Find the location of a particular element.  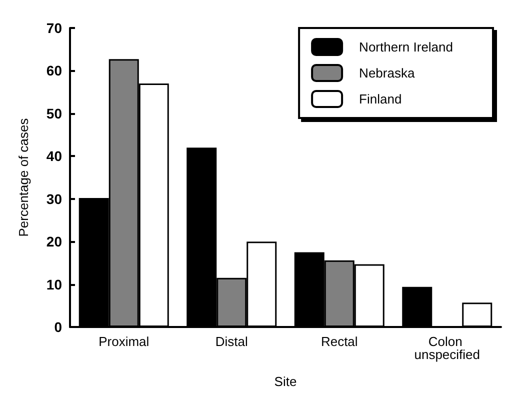

x-tick-label: Rectal is located at coordinates (339, 341).